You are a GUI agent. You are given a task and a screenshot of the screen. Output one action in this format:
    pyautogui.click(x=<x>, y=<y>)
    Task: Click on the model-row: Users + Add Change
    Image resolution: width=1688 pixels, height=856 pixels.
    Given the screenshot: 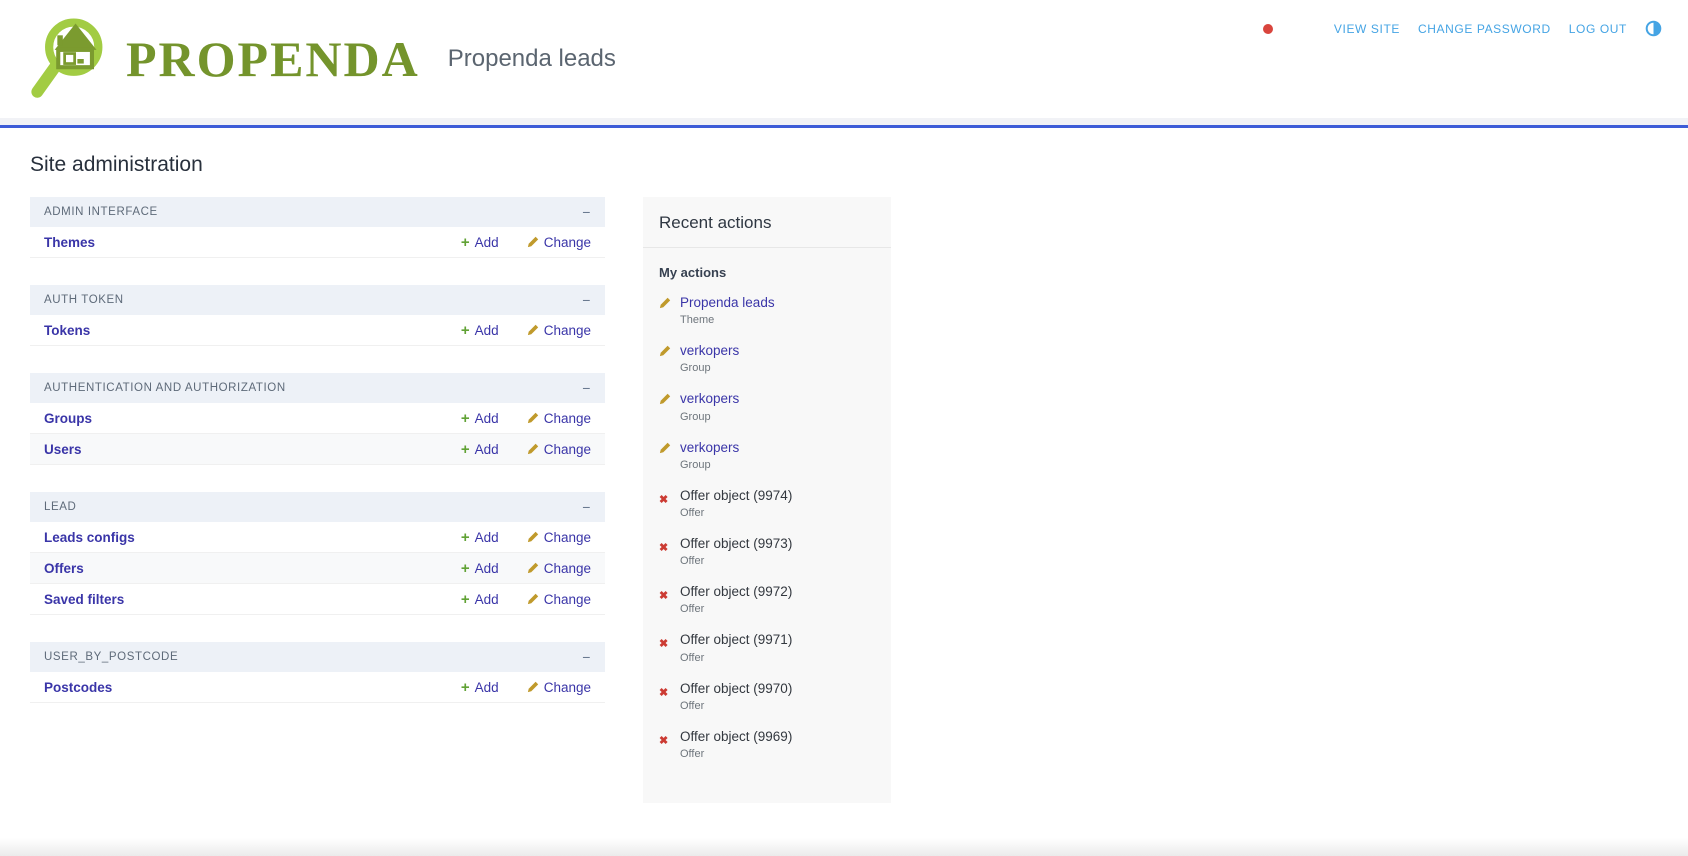 What is the action you would take?
    pyautogui.click(x=317, y=449)
    